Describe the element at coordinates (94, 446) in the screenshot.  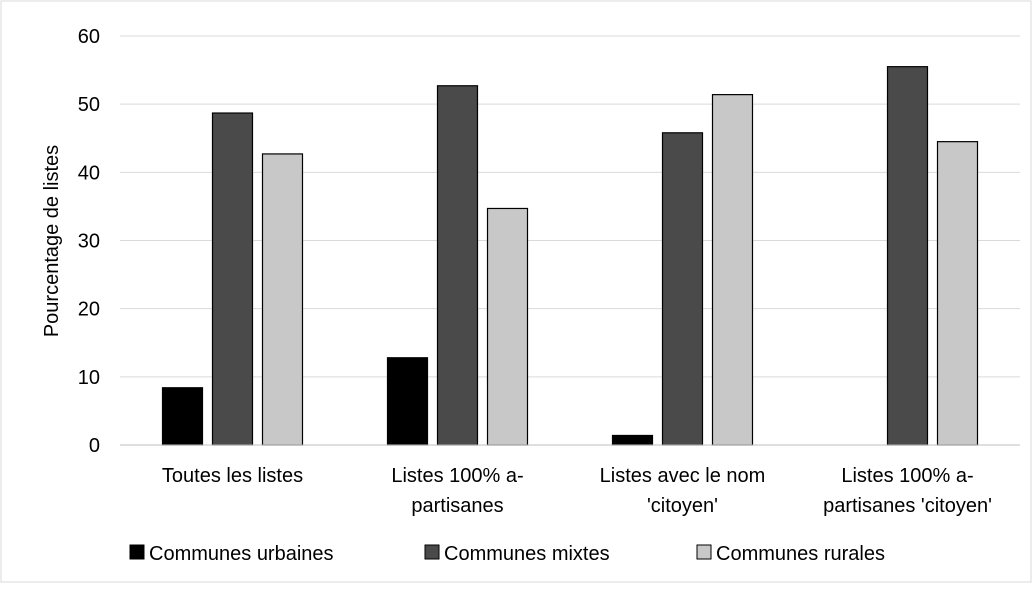
I see `y-tick-label: 0` at that location.